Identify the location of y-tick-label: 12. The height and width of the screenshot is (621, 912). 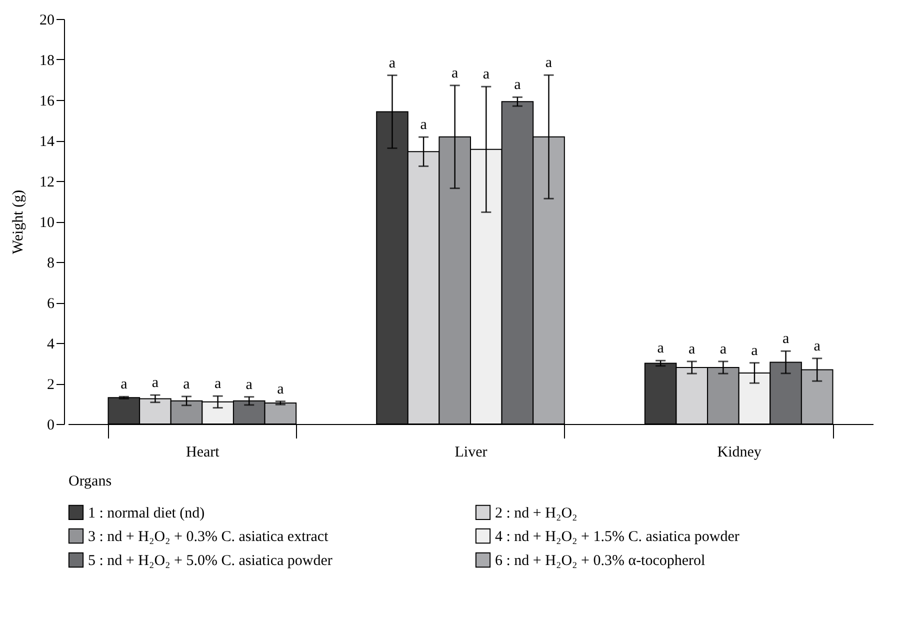
(47, 182).